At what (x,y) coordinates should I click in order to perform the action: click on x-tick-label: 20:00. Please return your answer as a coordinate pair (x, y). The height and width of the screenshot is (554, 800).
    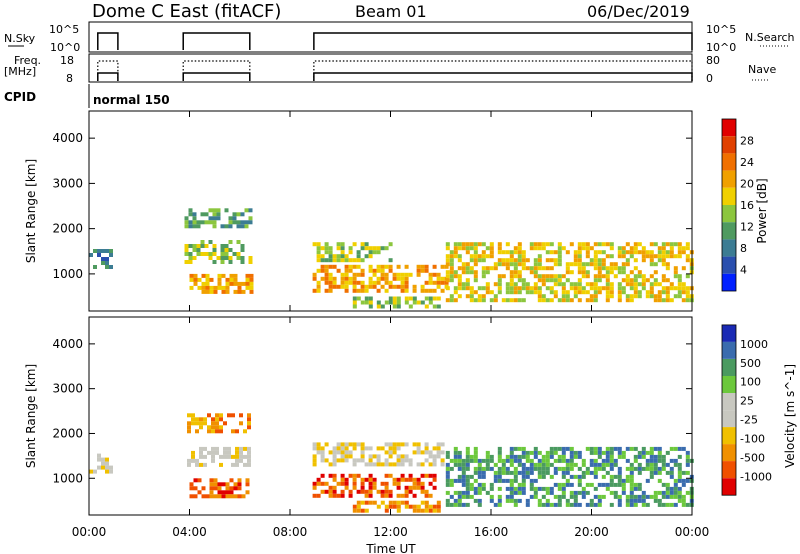
    Looking at the image, I should click on (591, 532).